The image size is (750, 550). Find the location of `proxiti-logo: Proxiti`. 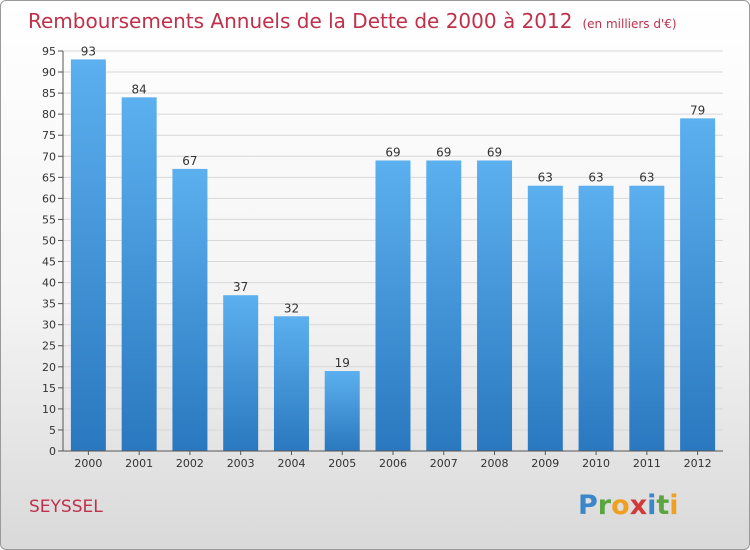

proxiti-logo: Proxiti is located at coordinates (628, 505).